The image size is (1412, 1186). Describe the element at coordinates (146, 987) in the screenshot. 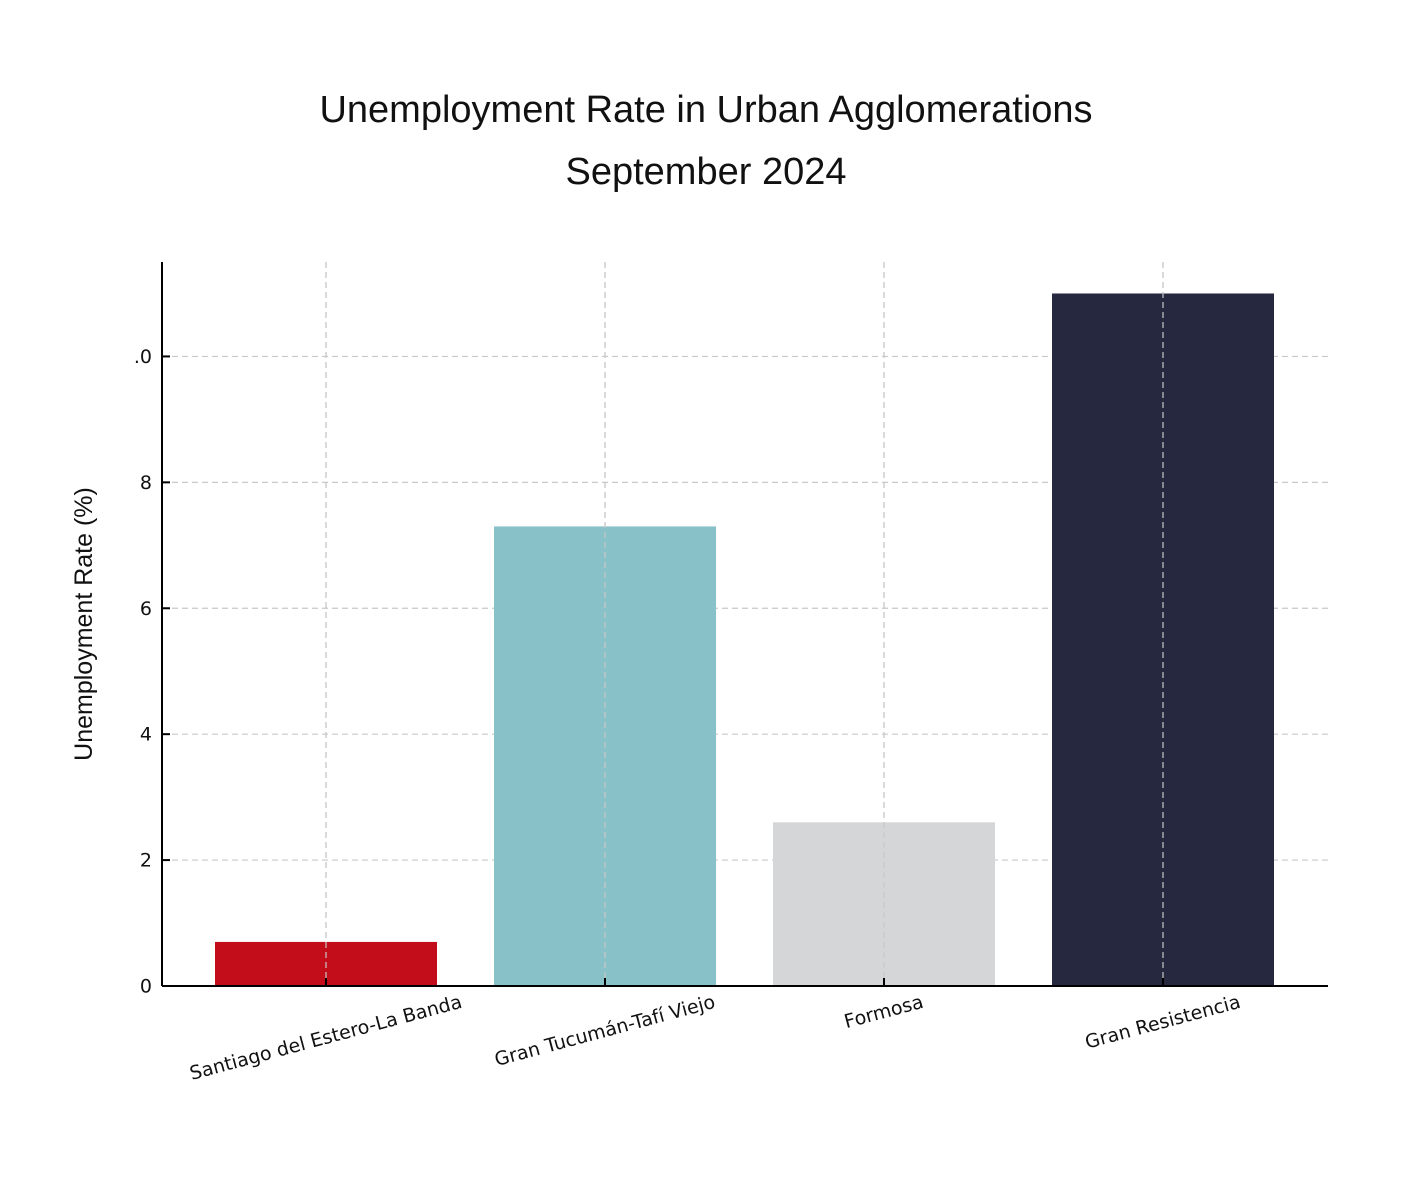

I see `y-tick-label: 0` at that location.